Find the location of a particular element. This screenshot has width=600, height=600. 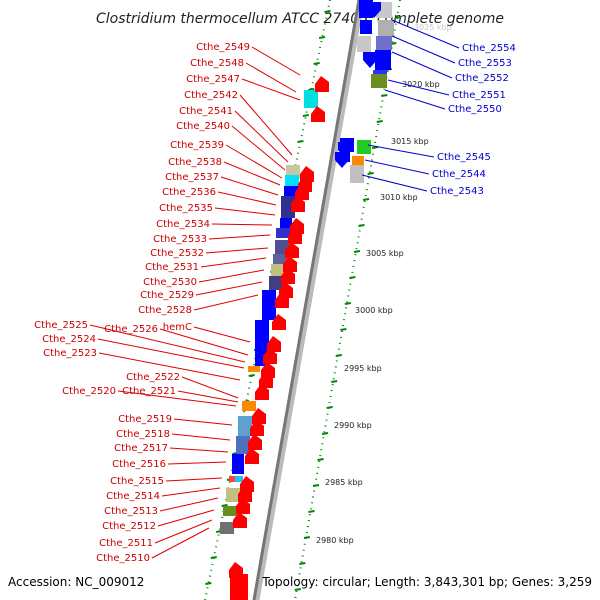

gene-label: Cthe_2550 is located at coordinates (475, 109).